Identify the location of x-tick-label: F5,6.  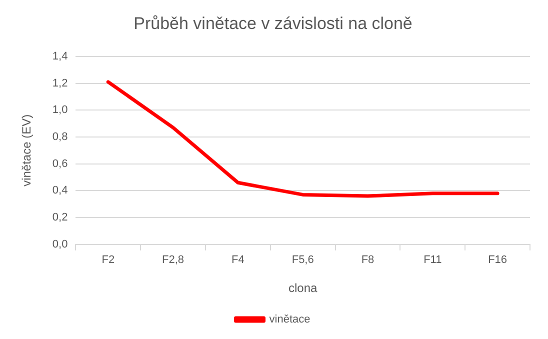
(303, 260).